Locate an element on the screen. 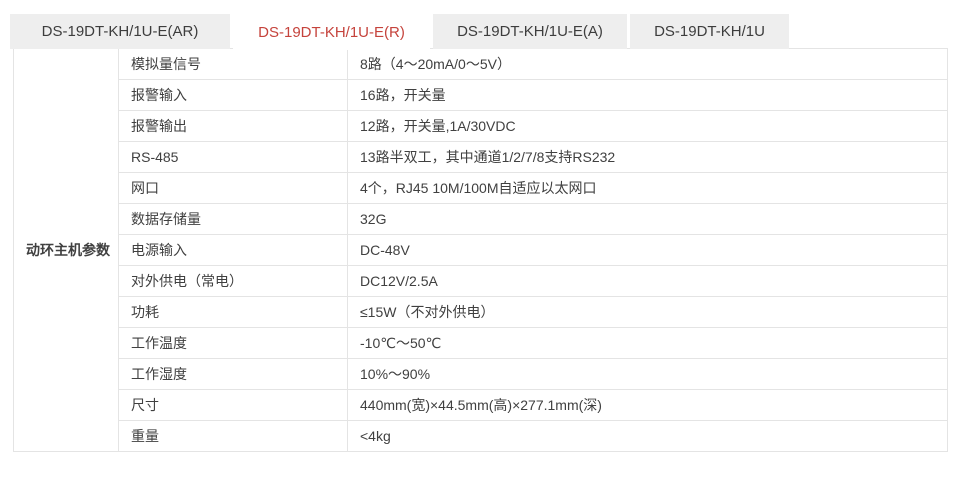  spec-name: 电源输入 is located at coordinates (233, 250).